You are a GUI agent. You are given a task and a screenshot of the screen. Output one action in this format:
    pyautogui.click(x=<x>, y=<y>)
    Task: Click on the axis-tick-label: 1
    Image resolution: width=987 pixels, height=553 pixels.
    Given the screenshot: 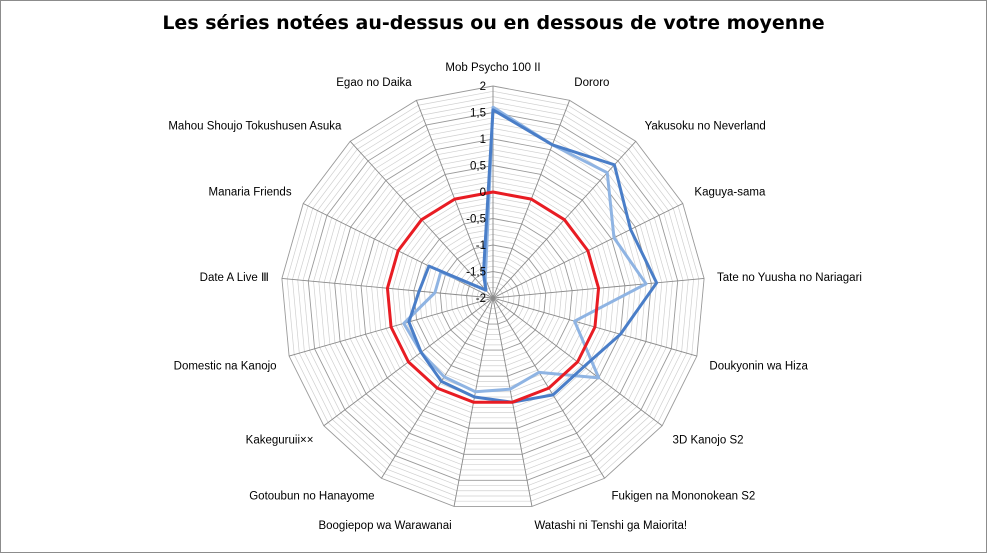 What is the action you would take?
    pyautogui.click(x=483, y=140)
    